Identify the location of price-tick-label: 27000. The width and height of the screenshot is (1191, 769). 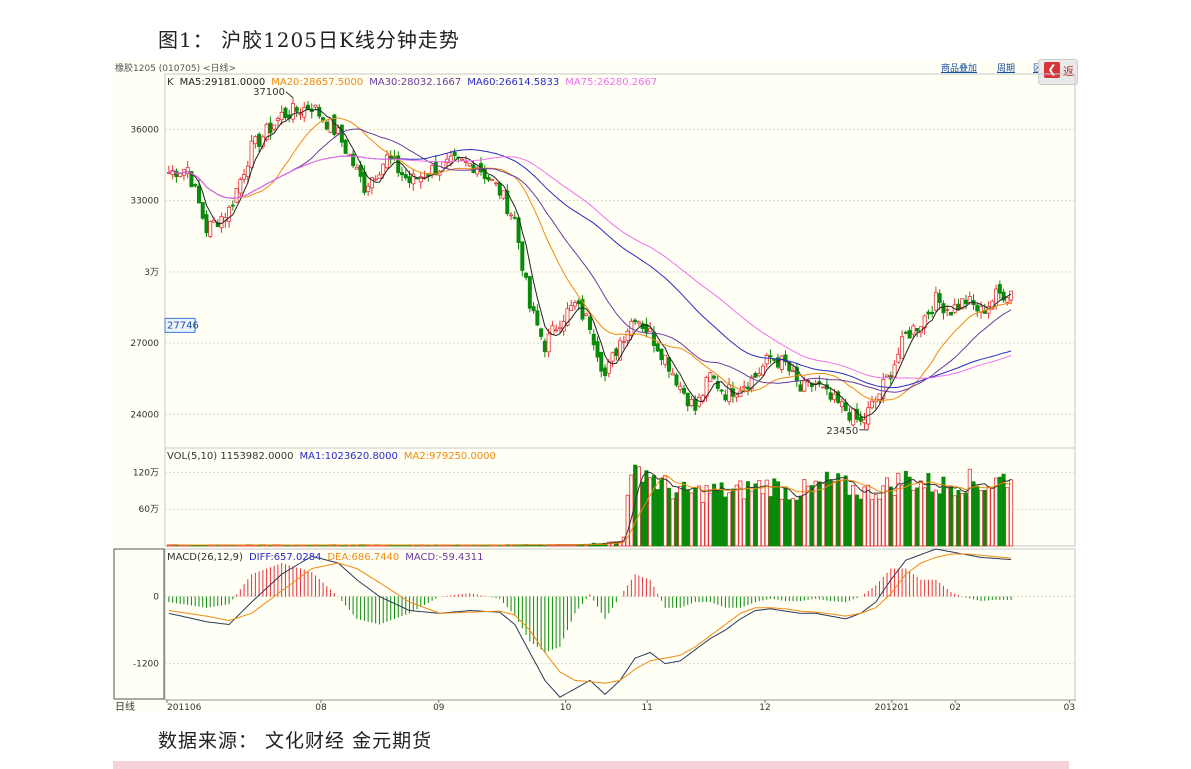
(144, 344).